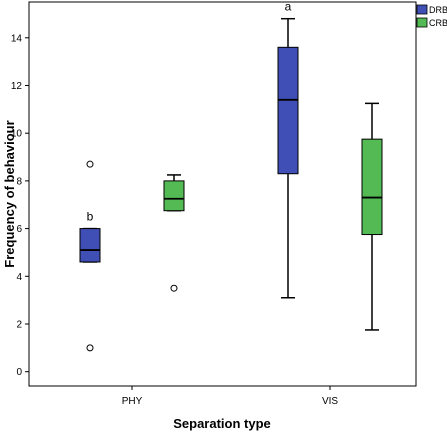  Describe the element at coordinates (17, 86) in the screenshot. I see `y-tick-label: 12` at that location.